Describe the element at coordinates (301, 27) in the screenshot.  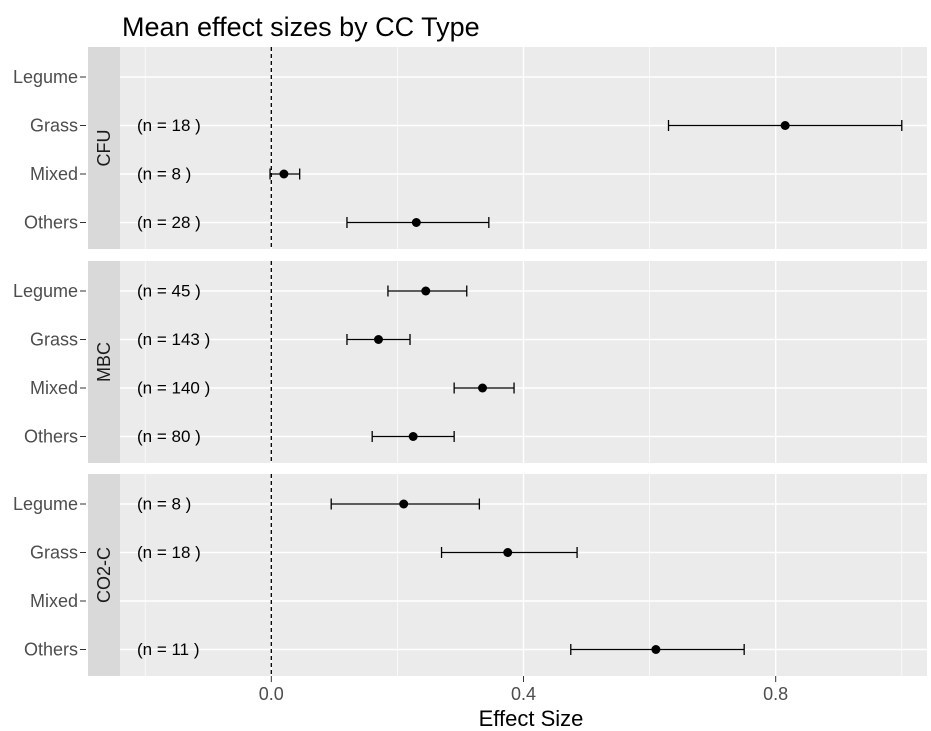
I see `chart-title: Mean effect sizes by CC Type` at that location.